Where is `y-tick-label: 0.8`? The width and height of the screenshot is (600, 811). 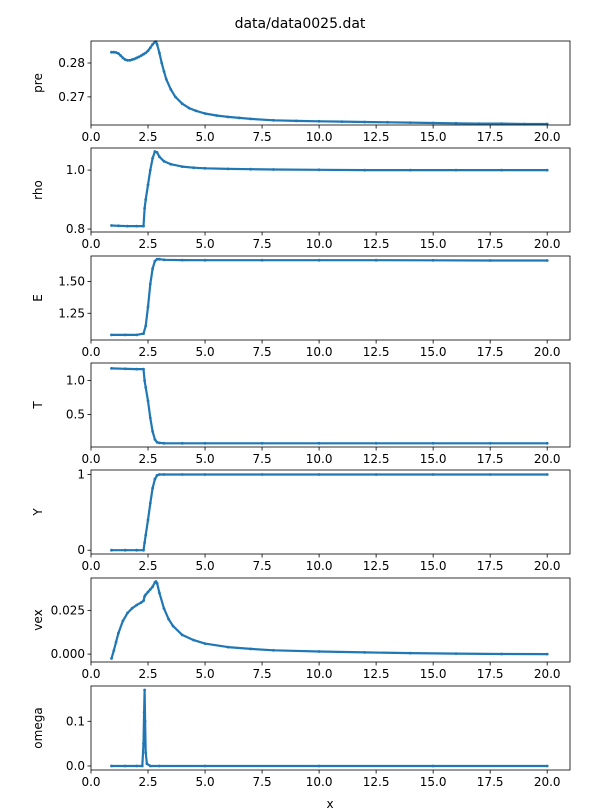
y-tick-label: 0.8 is located at coordinates (75, 229).